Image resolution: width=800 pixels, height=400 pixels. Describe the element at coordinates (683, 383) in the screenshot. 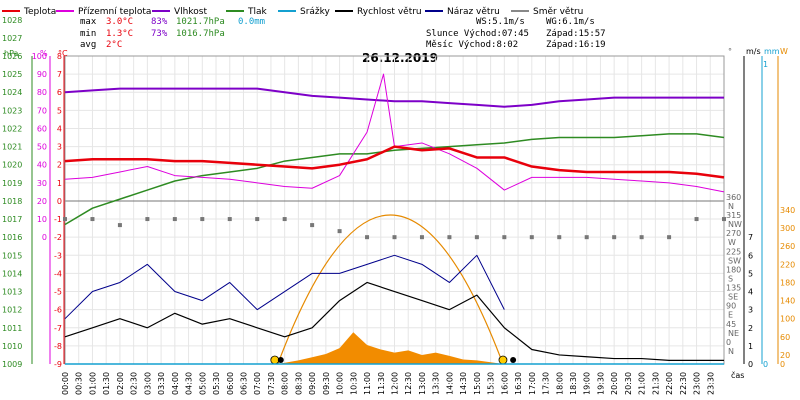

I see `x-tick-label: 22:30` at that location.